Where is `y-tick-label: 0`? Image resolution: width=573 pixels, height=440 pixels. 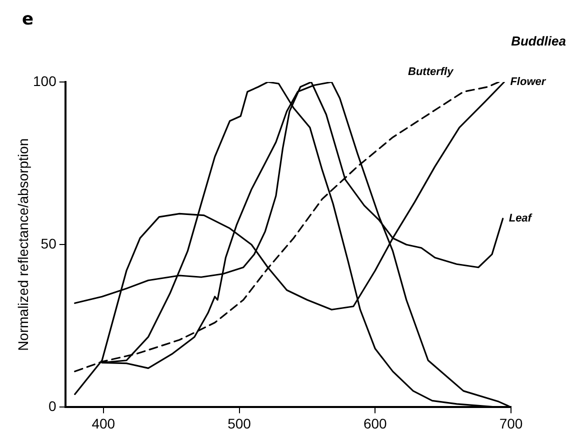
y-tick-label: 0 is located at coordinates (52, 406).